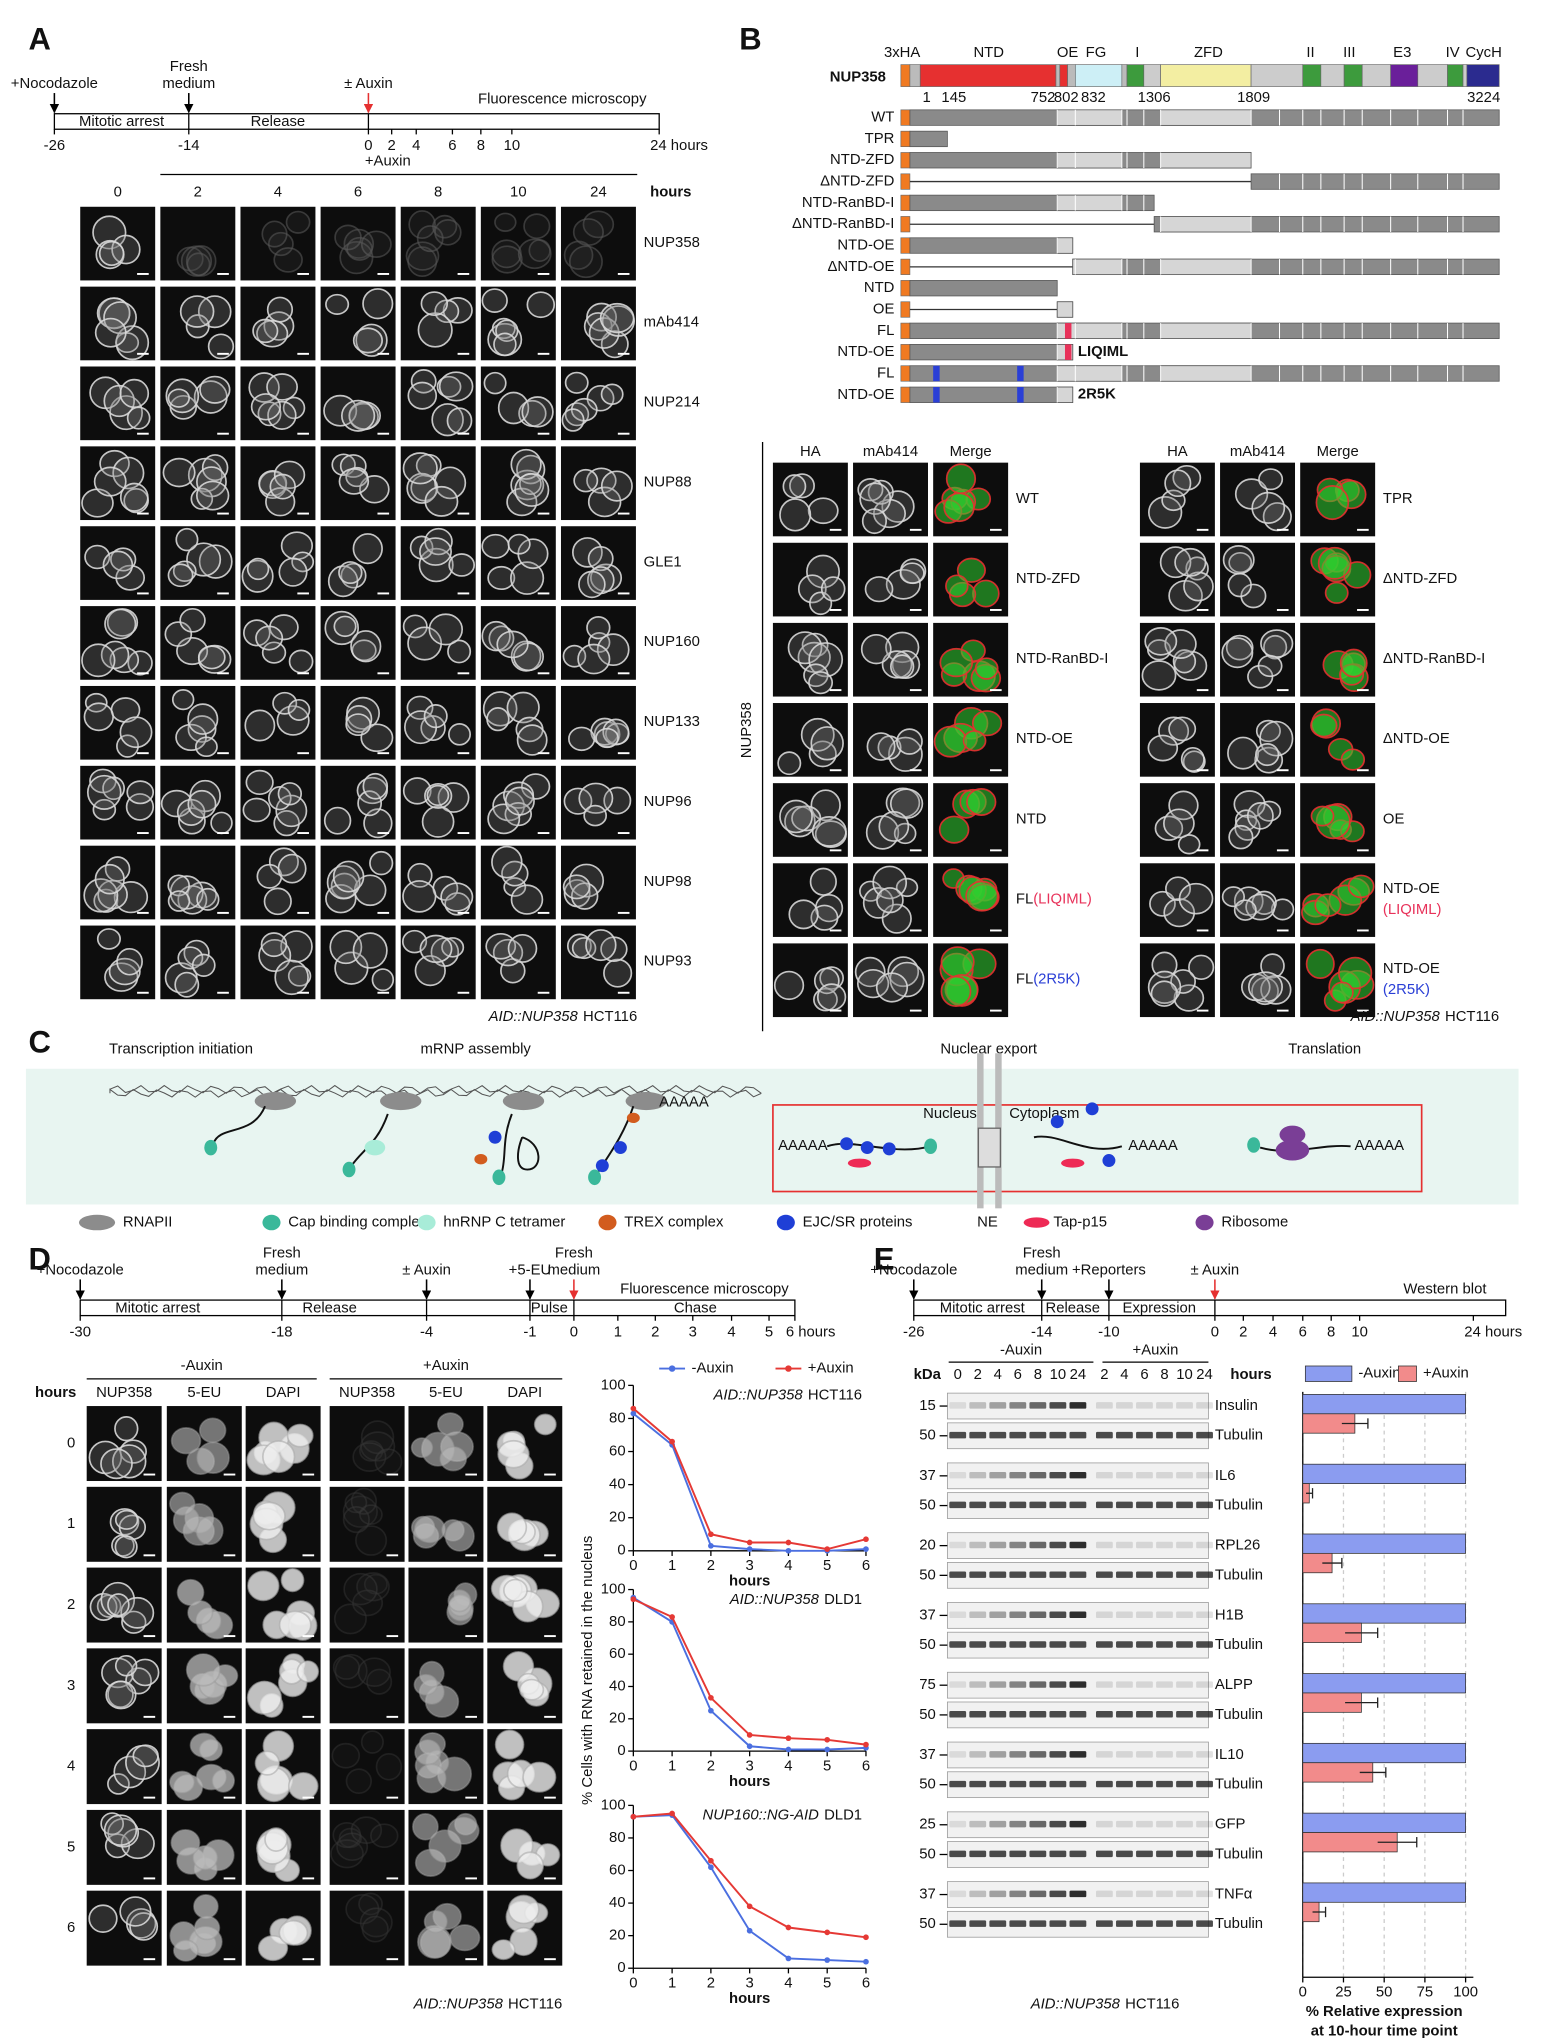 The width and height of the screenshot is (1551, 2038). Describe the element at coordinates (672, 1566) in the screenshot. I see `x-tick-label: 1` at that location.